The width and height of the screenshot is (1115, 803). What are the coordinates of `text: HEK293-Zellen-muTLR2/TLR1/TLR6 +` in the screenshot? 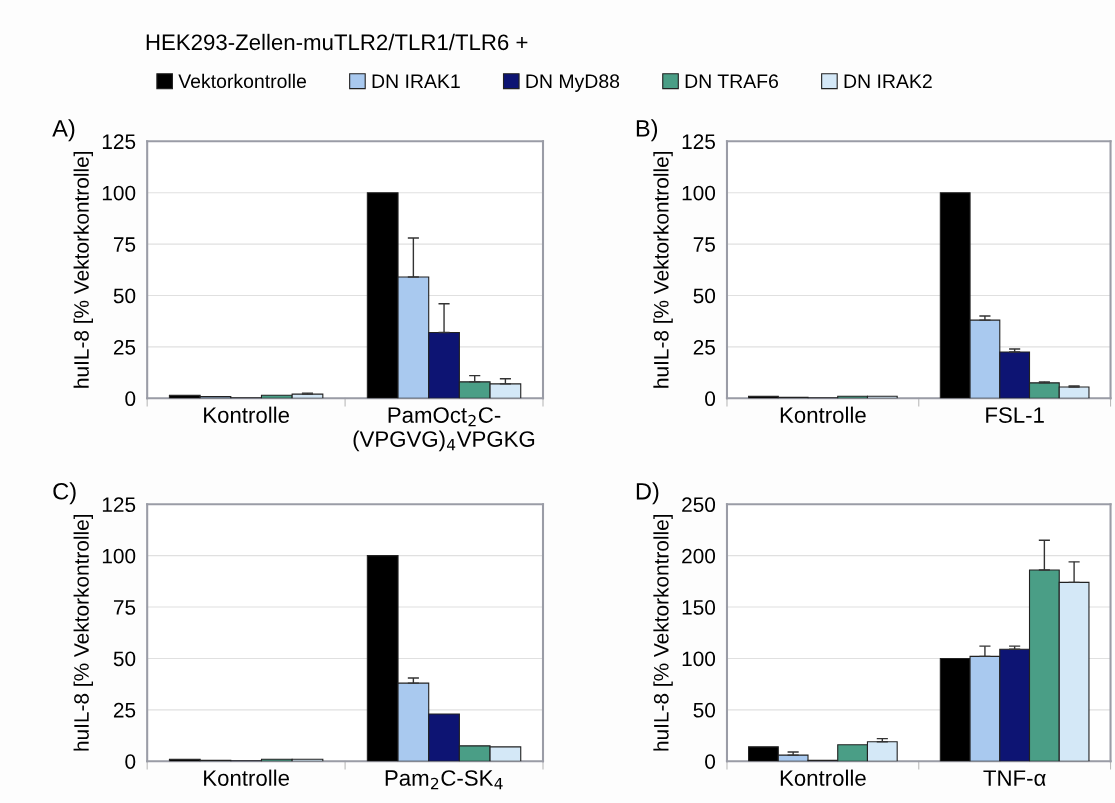 It's located at (337, 42).